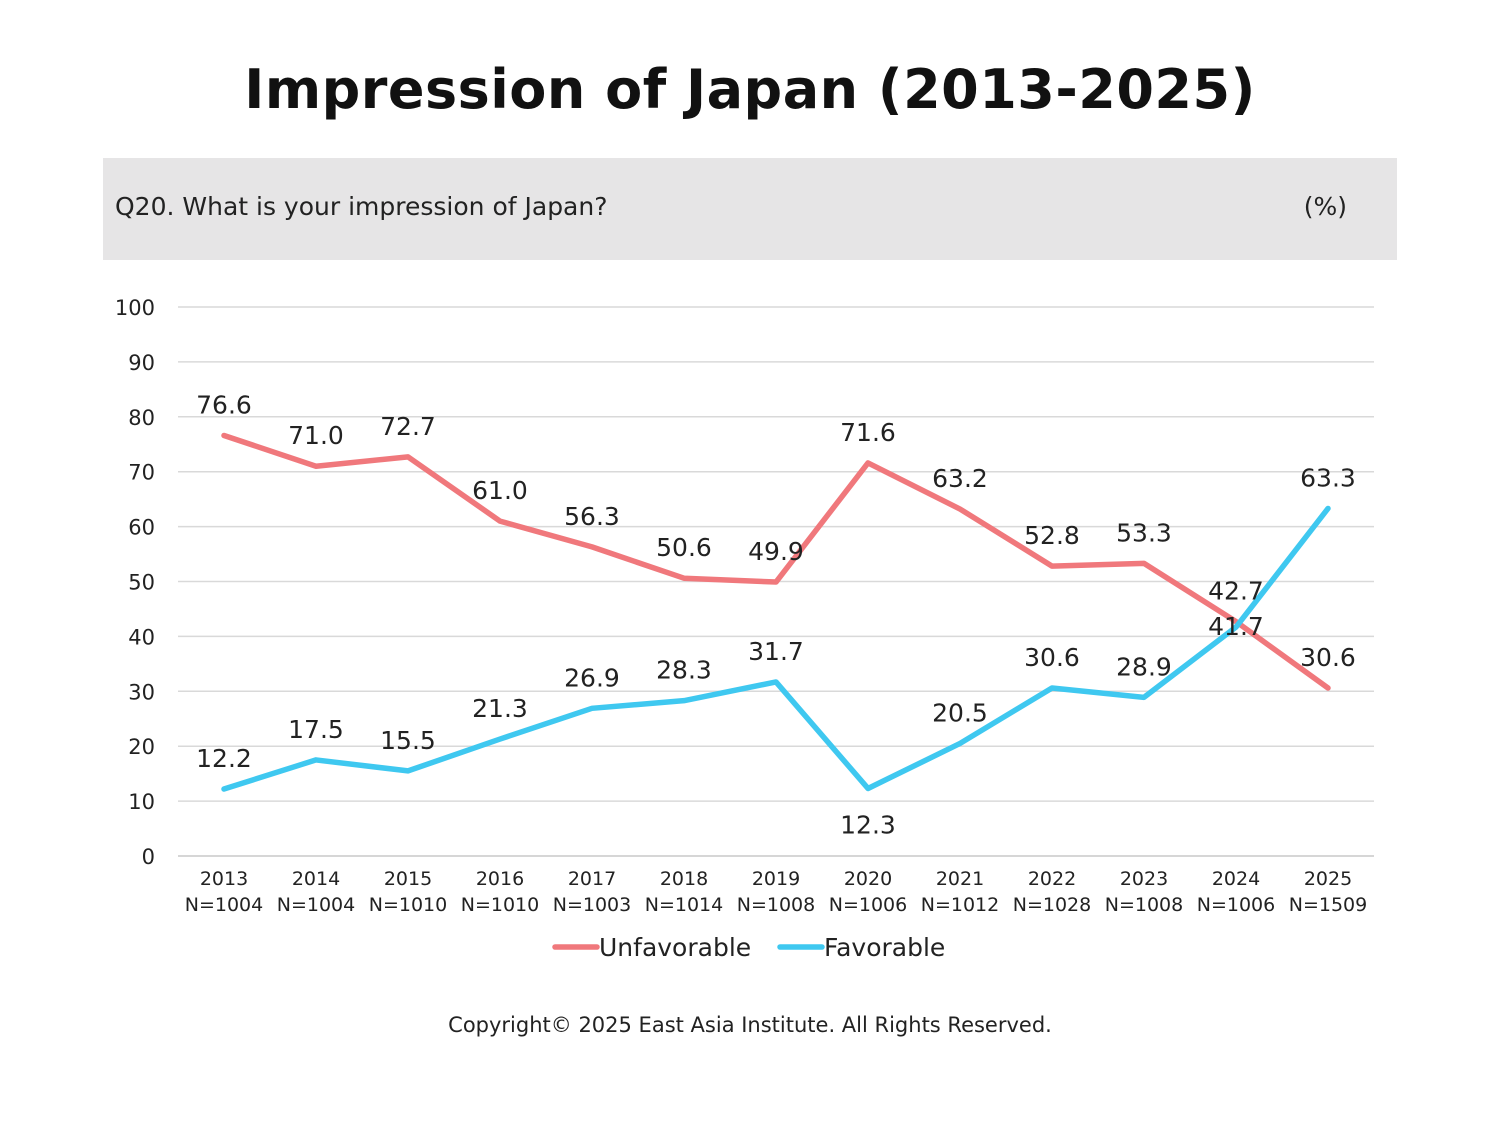 The width and height of the screenshot is (1500, 1125). I want to click on x-tick-label: 2021, so click(960, 879).